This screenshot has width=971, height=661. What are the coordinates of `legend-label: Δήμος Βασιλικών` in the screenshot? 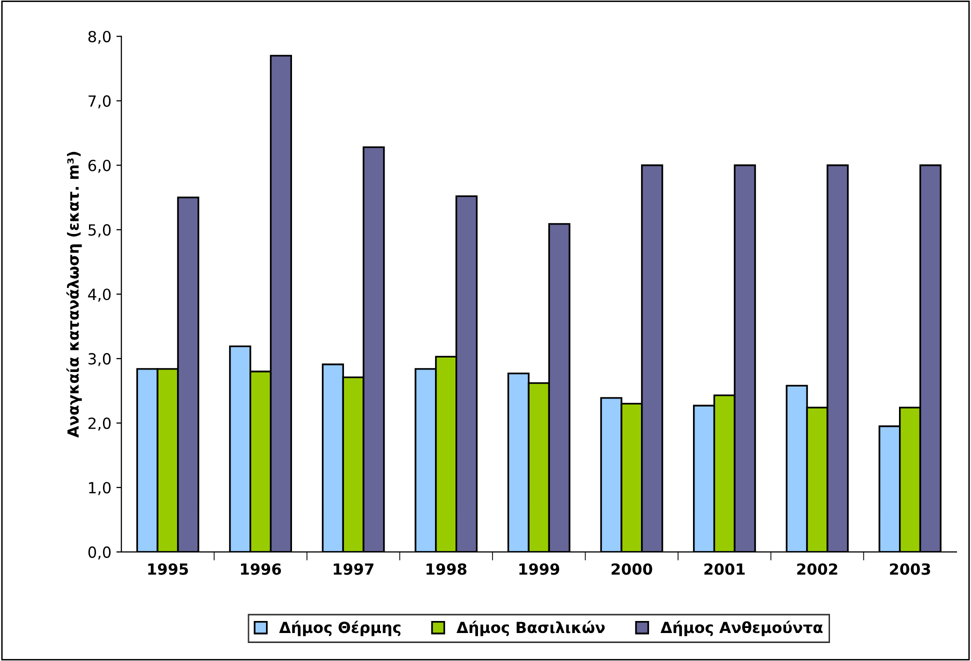 It's located at (530, 628).